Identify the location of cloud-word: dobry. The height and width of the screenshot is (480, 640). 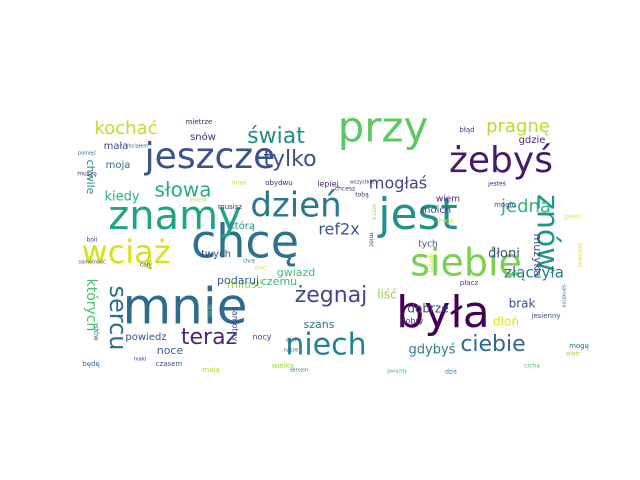
(411, 321).